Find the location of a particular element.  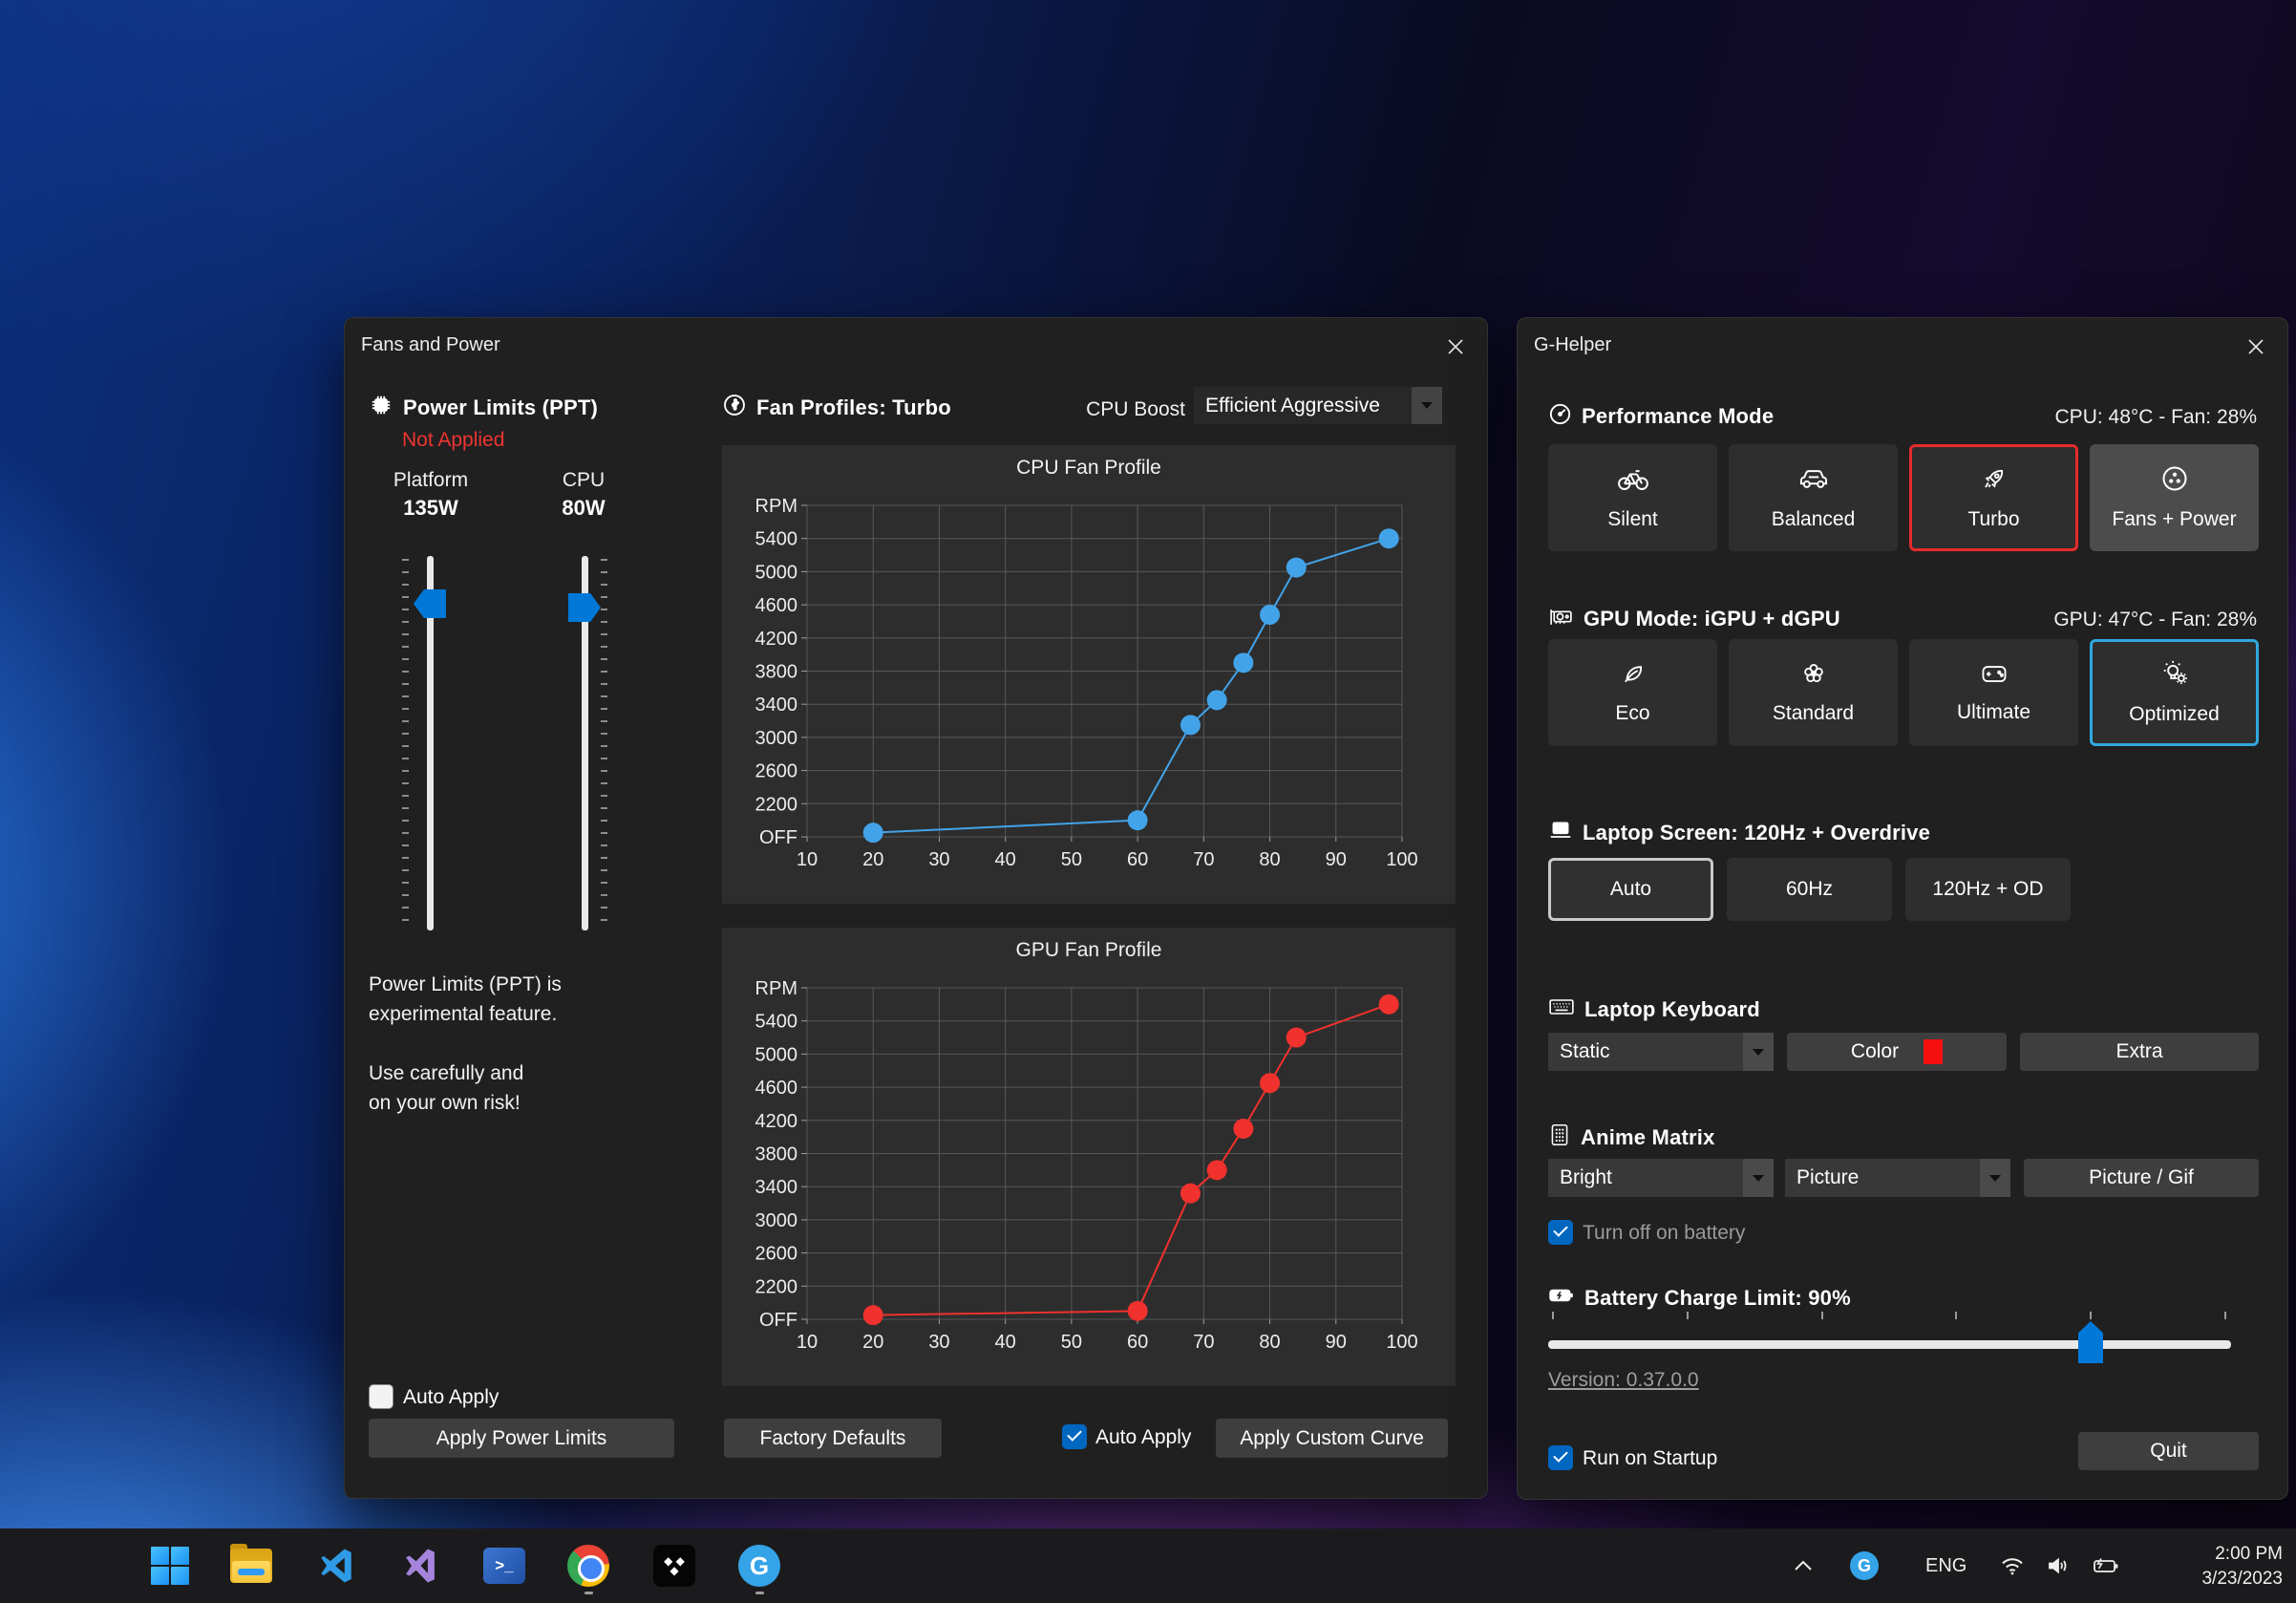

svg-text: 3800 is located at coordinates (776, 672).